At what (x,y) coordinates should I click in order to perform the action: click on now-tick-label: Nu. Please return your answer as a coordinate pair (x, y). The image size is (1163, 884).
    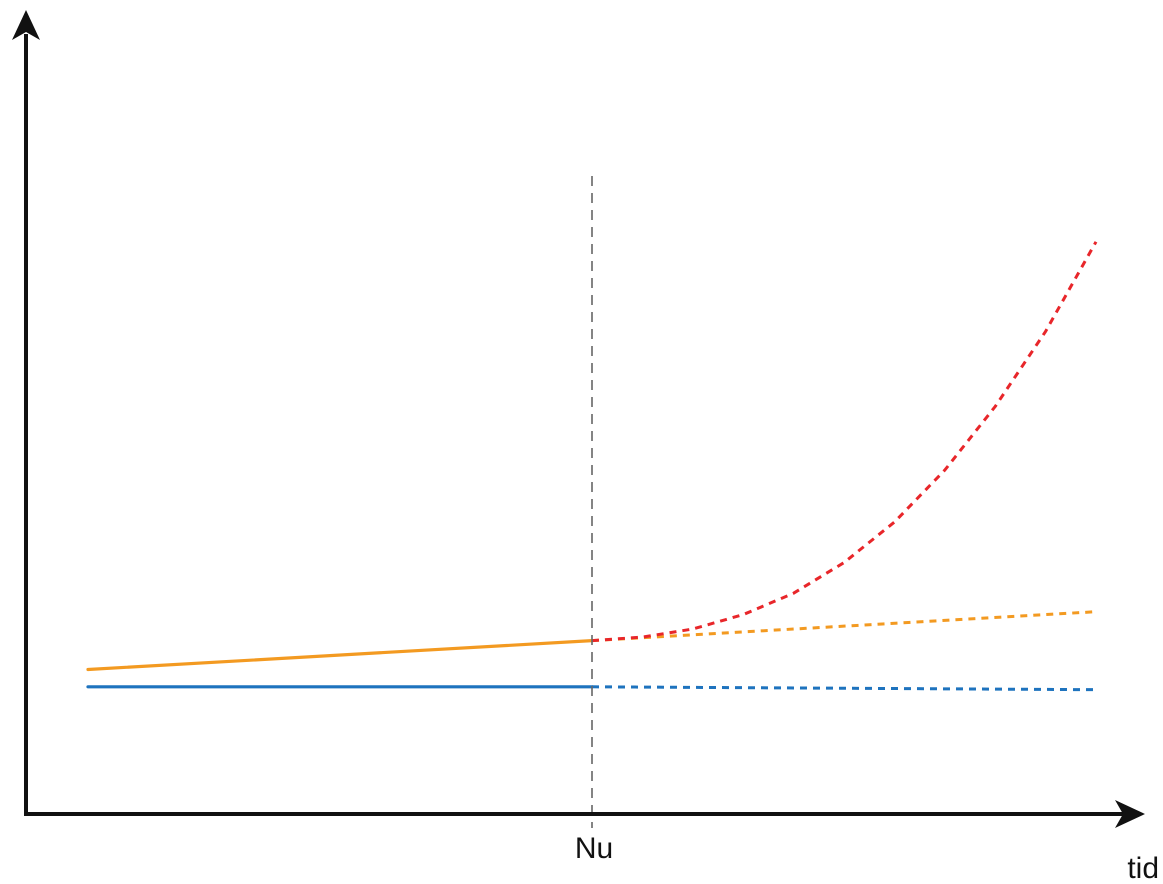
    Looking at the image, I should click on (594, 848).